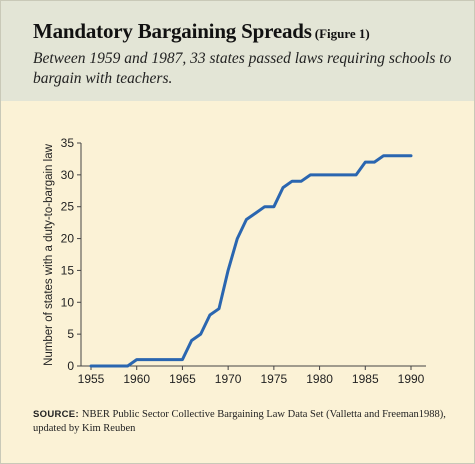 This screenshot has height=464, width=475. I want to click on x-tick-label: 1980, so click(319, 379).